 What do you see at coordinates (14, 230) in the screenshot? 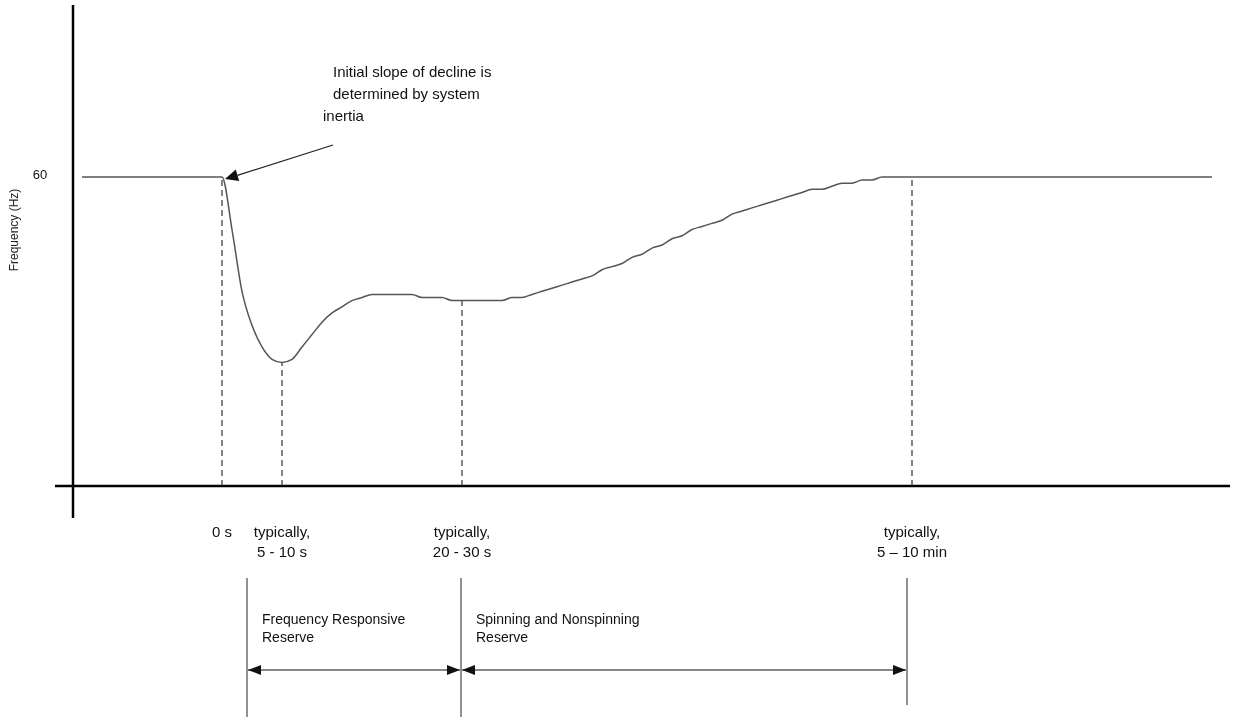
I see `y-axis-title: Frequency (Hz)` at bounding box center [14, 230].